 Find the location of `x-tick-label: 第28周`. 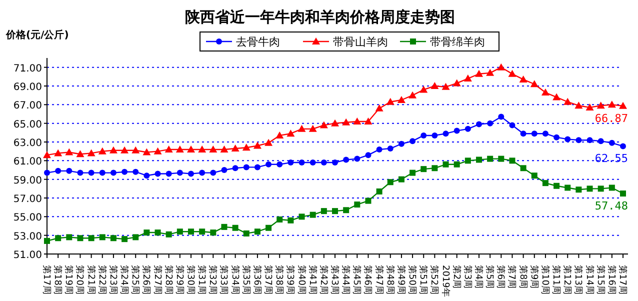

x-tick-label: 第28周 is located at coordinates (168, 279).